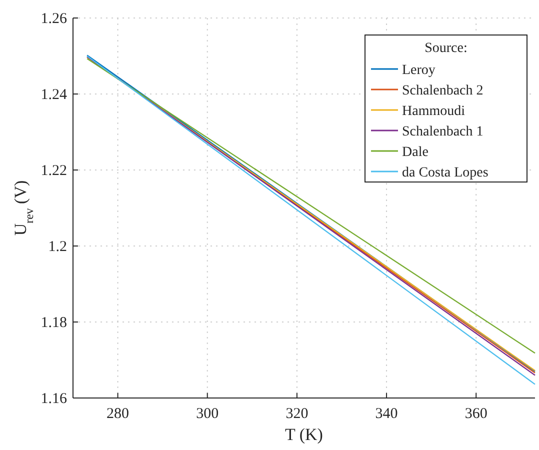 Image resolution: width=539 pixels, height=450 pixels. Describe the element at coordinates (446, 48) in the screenshot. I see `legend-title: Source:` at that location.